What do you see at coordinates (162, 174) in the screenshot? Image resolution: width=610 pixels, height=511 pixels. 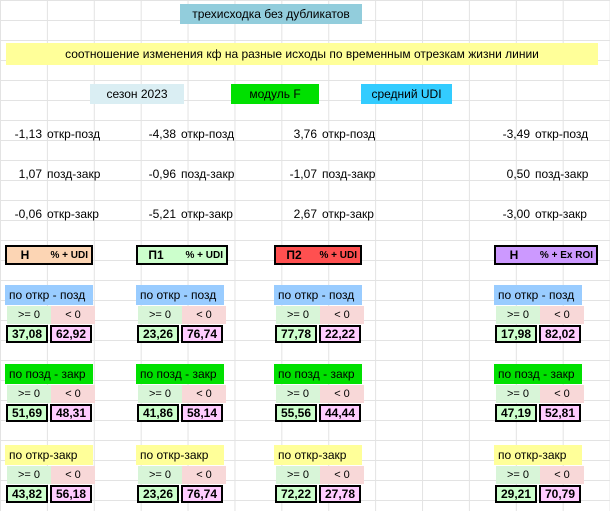 I see `change-value: -0,96` at bounding box center [162, 174].